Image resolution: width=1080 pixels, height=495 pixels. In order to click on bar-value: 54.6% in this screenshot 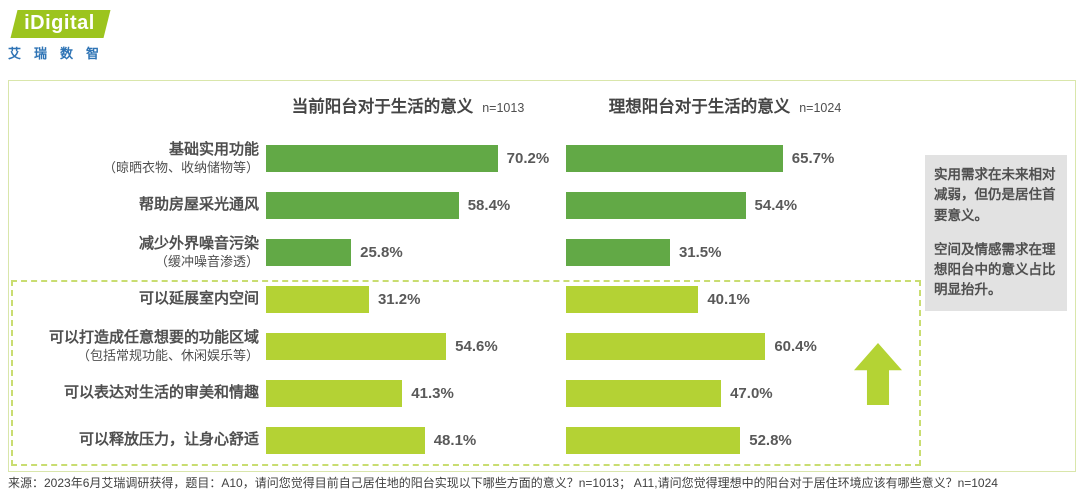, I will do `click(476, 346)`.